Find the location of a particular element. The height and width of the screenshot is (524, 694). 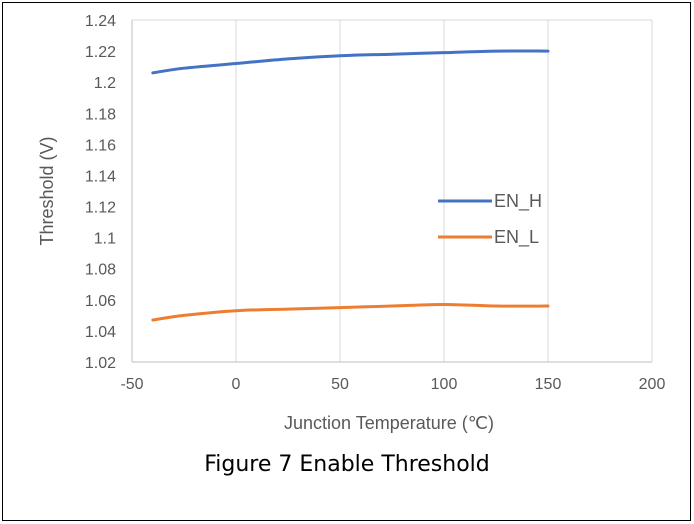

x-tick-label: 200 is located at coordinates (652, 384).